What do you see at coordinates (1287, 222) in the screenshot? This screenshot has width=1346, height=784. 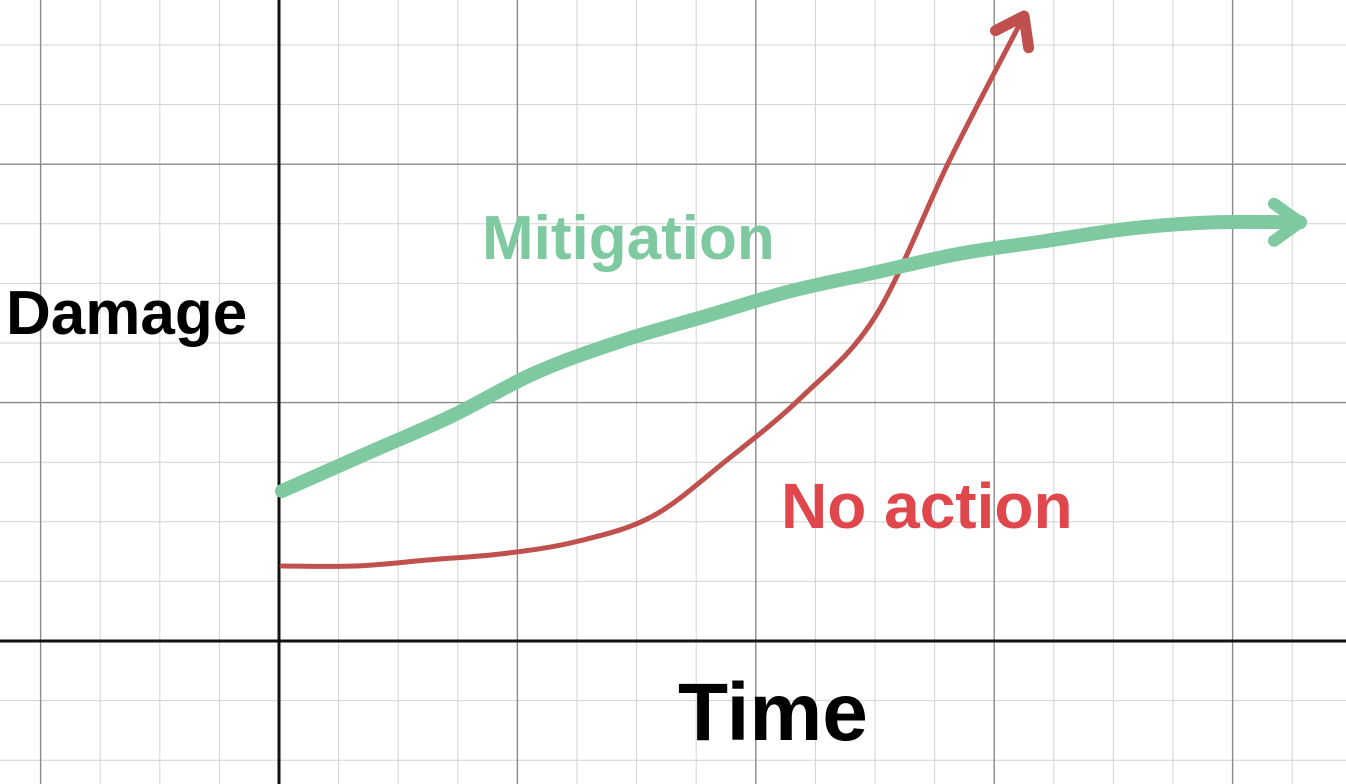 I see `series-mitigation-arrowhead` at bounding box center [1287, 222].